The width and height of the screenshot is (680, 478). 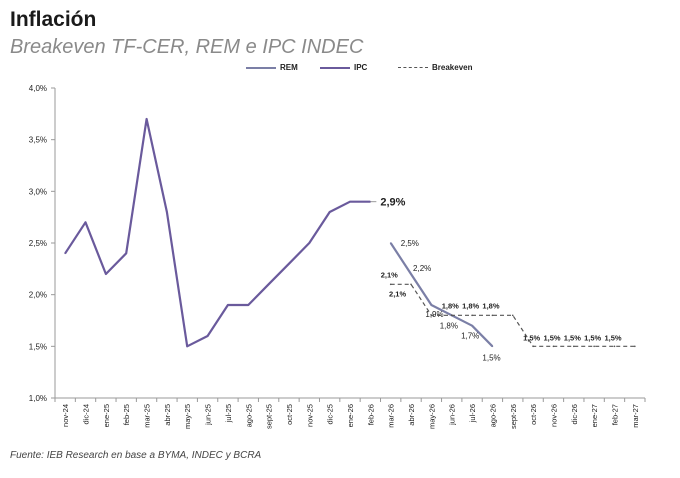 What do you see at coordinates (261, 67) in the screenshot?
I see `legend-swatch-rem` at bounding box center [261, 67].